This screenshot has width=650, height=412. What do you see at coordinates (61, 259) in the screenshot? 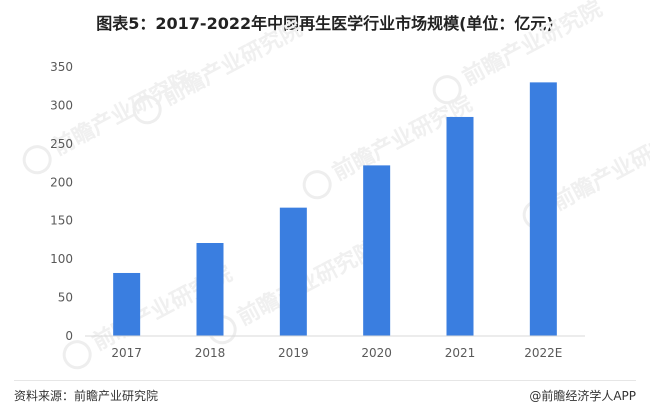
I see `y-tick-label: 100` at bounding box center [61, 259].